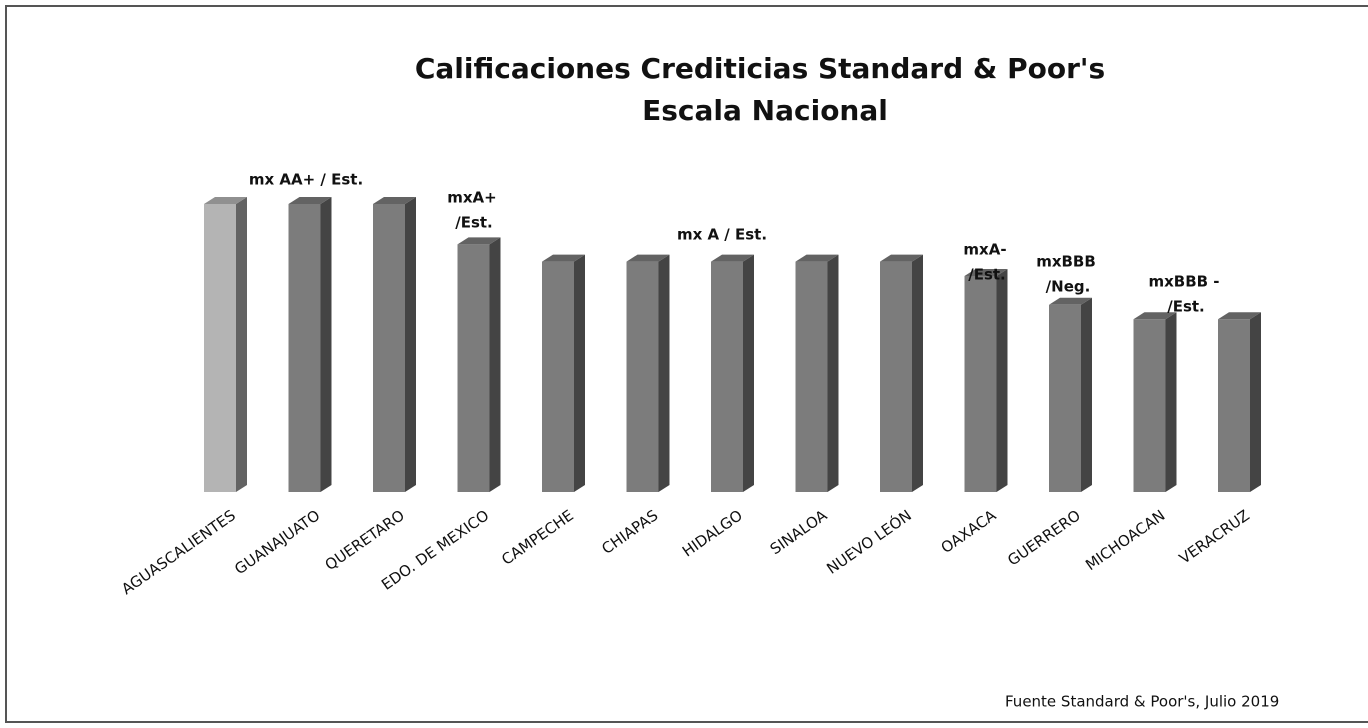 This screenshot has height=728, width=1368. I want to click on annotation: mxA-, so click(984, 250).